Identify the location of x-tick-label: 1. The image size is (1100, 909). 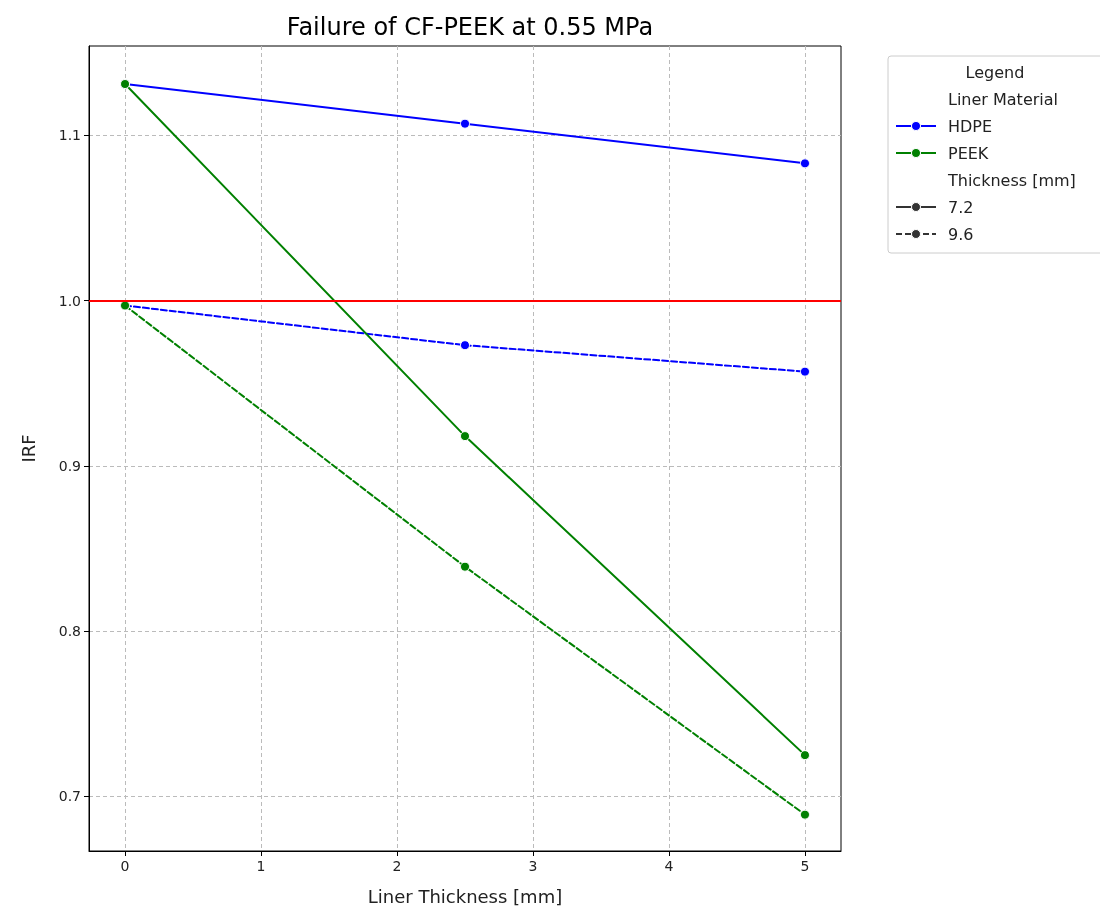
(261, 866).